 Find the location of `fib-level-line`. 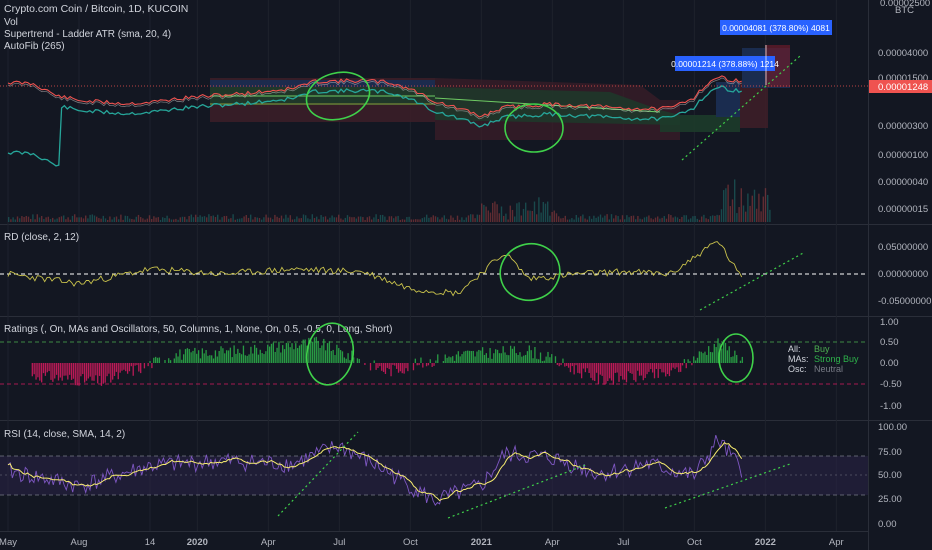

fib-level-line is located at coordinates (547, 105).